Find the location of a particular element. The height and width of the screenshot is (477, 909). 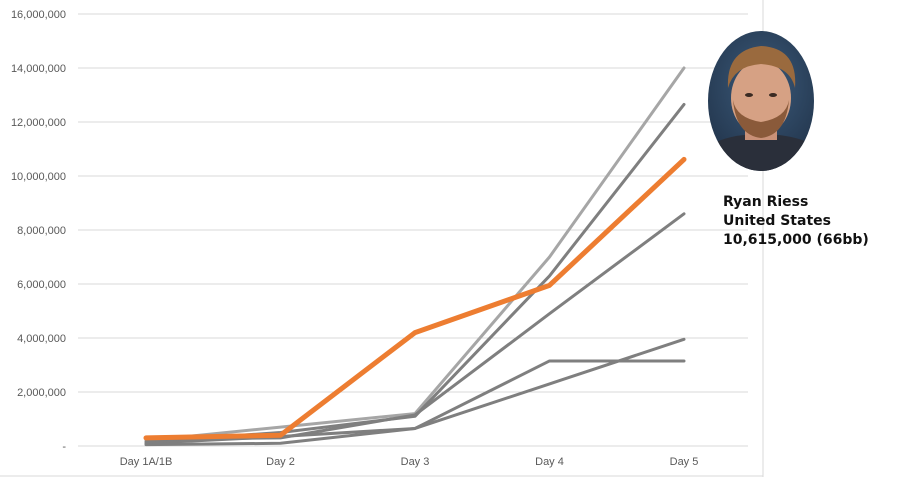

player-country: United States is located at coordinates (777, 221).